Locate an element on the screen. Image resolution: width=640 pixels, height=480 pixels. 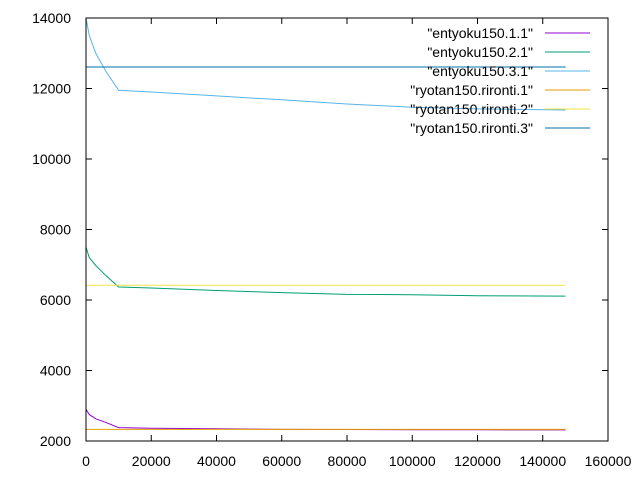
y-tick-label: 4000 is located at coordinates (55, 371).